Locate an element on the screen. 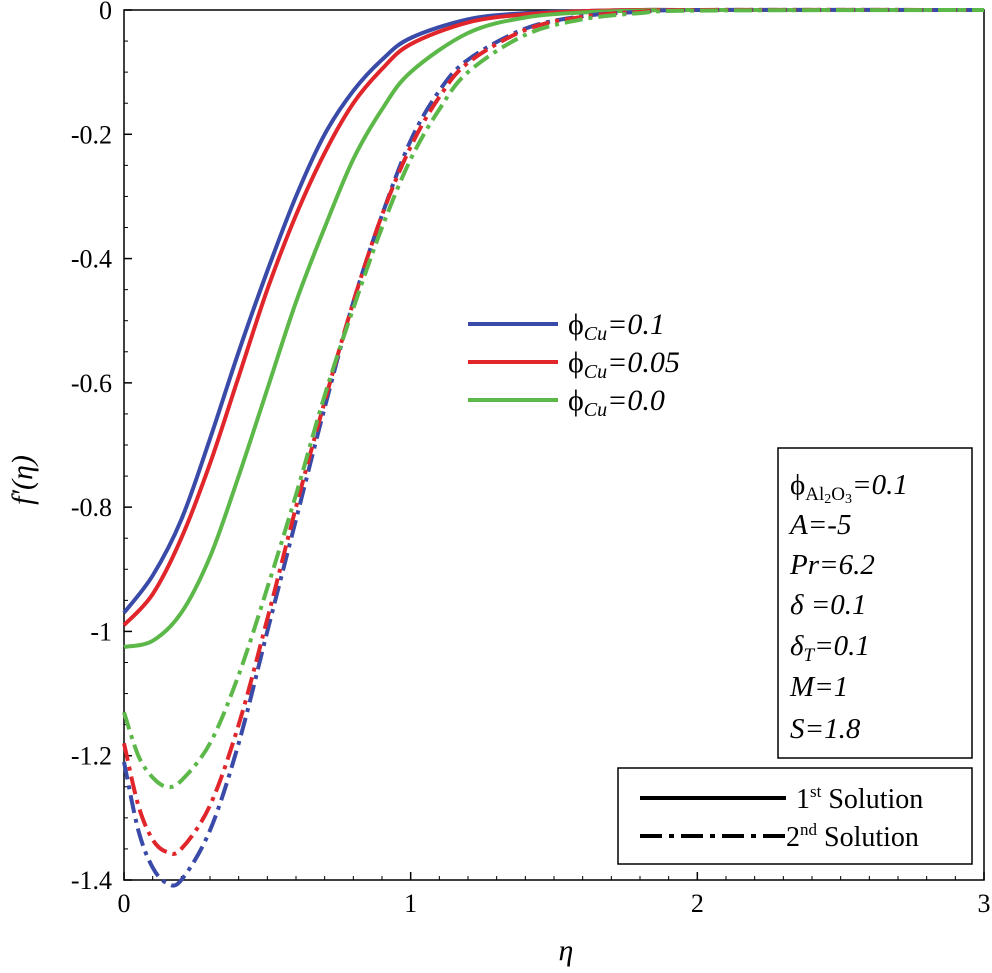 This screenshot has height=973, width=992. y-tick-label: -0.6 is located at coordinates (91, 383).